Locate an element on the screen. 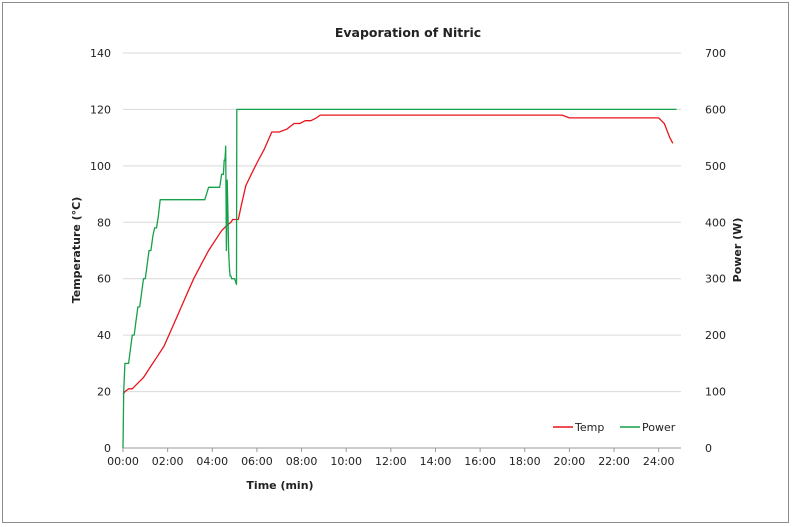 Image resolution: width=793 pixels, height=527 pixels. right-y-tick-label: 600 is located at coordinates (715, 109).